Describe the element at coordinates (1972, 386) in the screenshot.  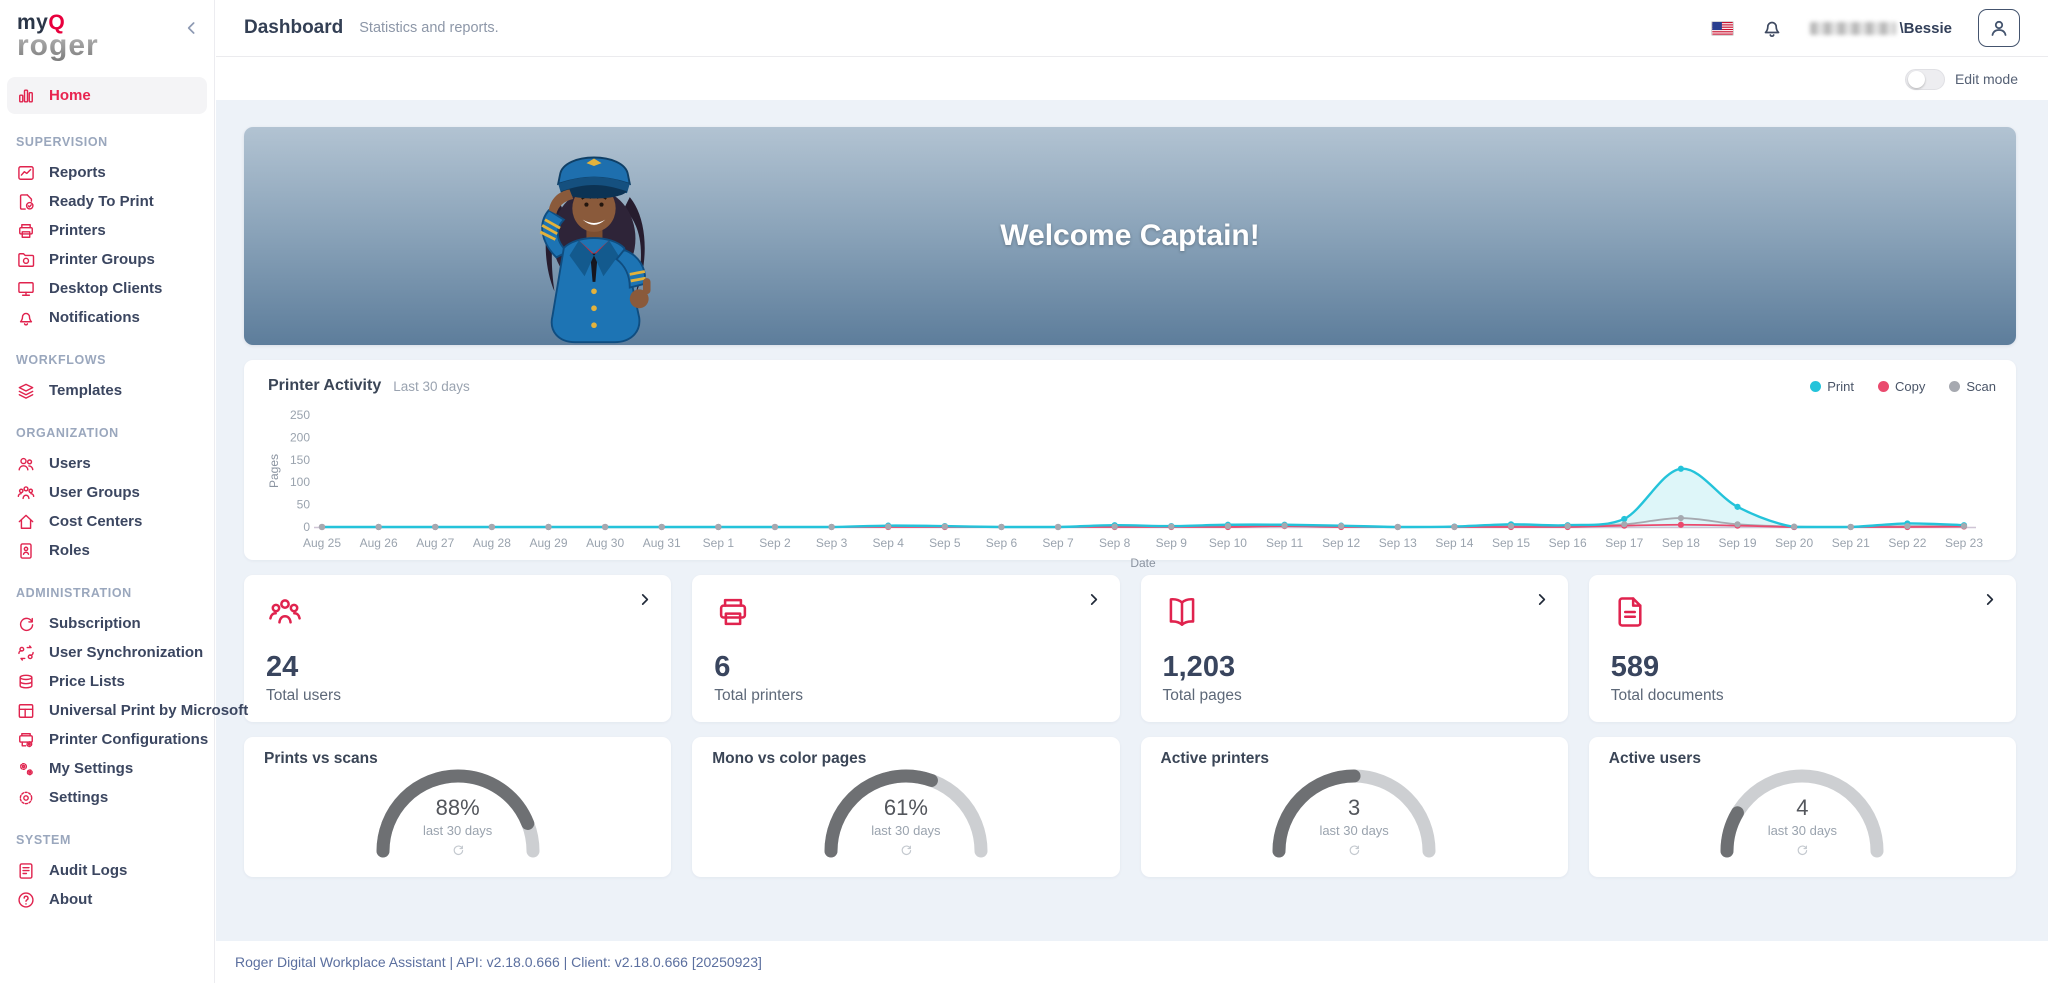
I see `legend-item-scan: Scan` at that location.